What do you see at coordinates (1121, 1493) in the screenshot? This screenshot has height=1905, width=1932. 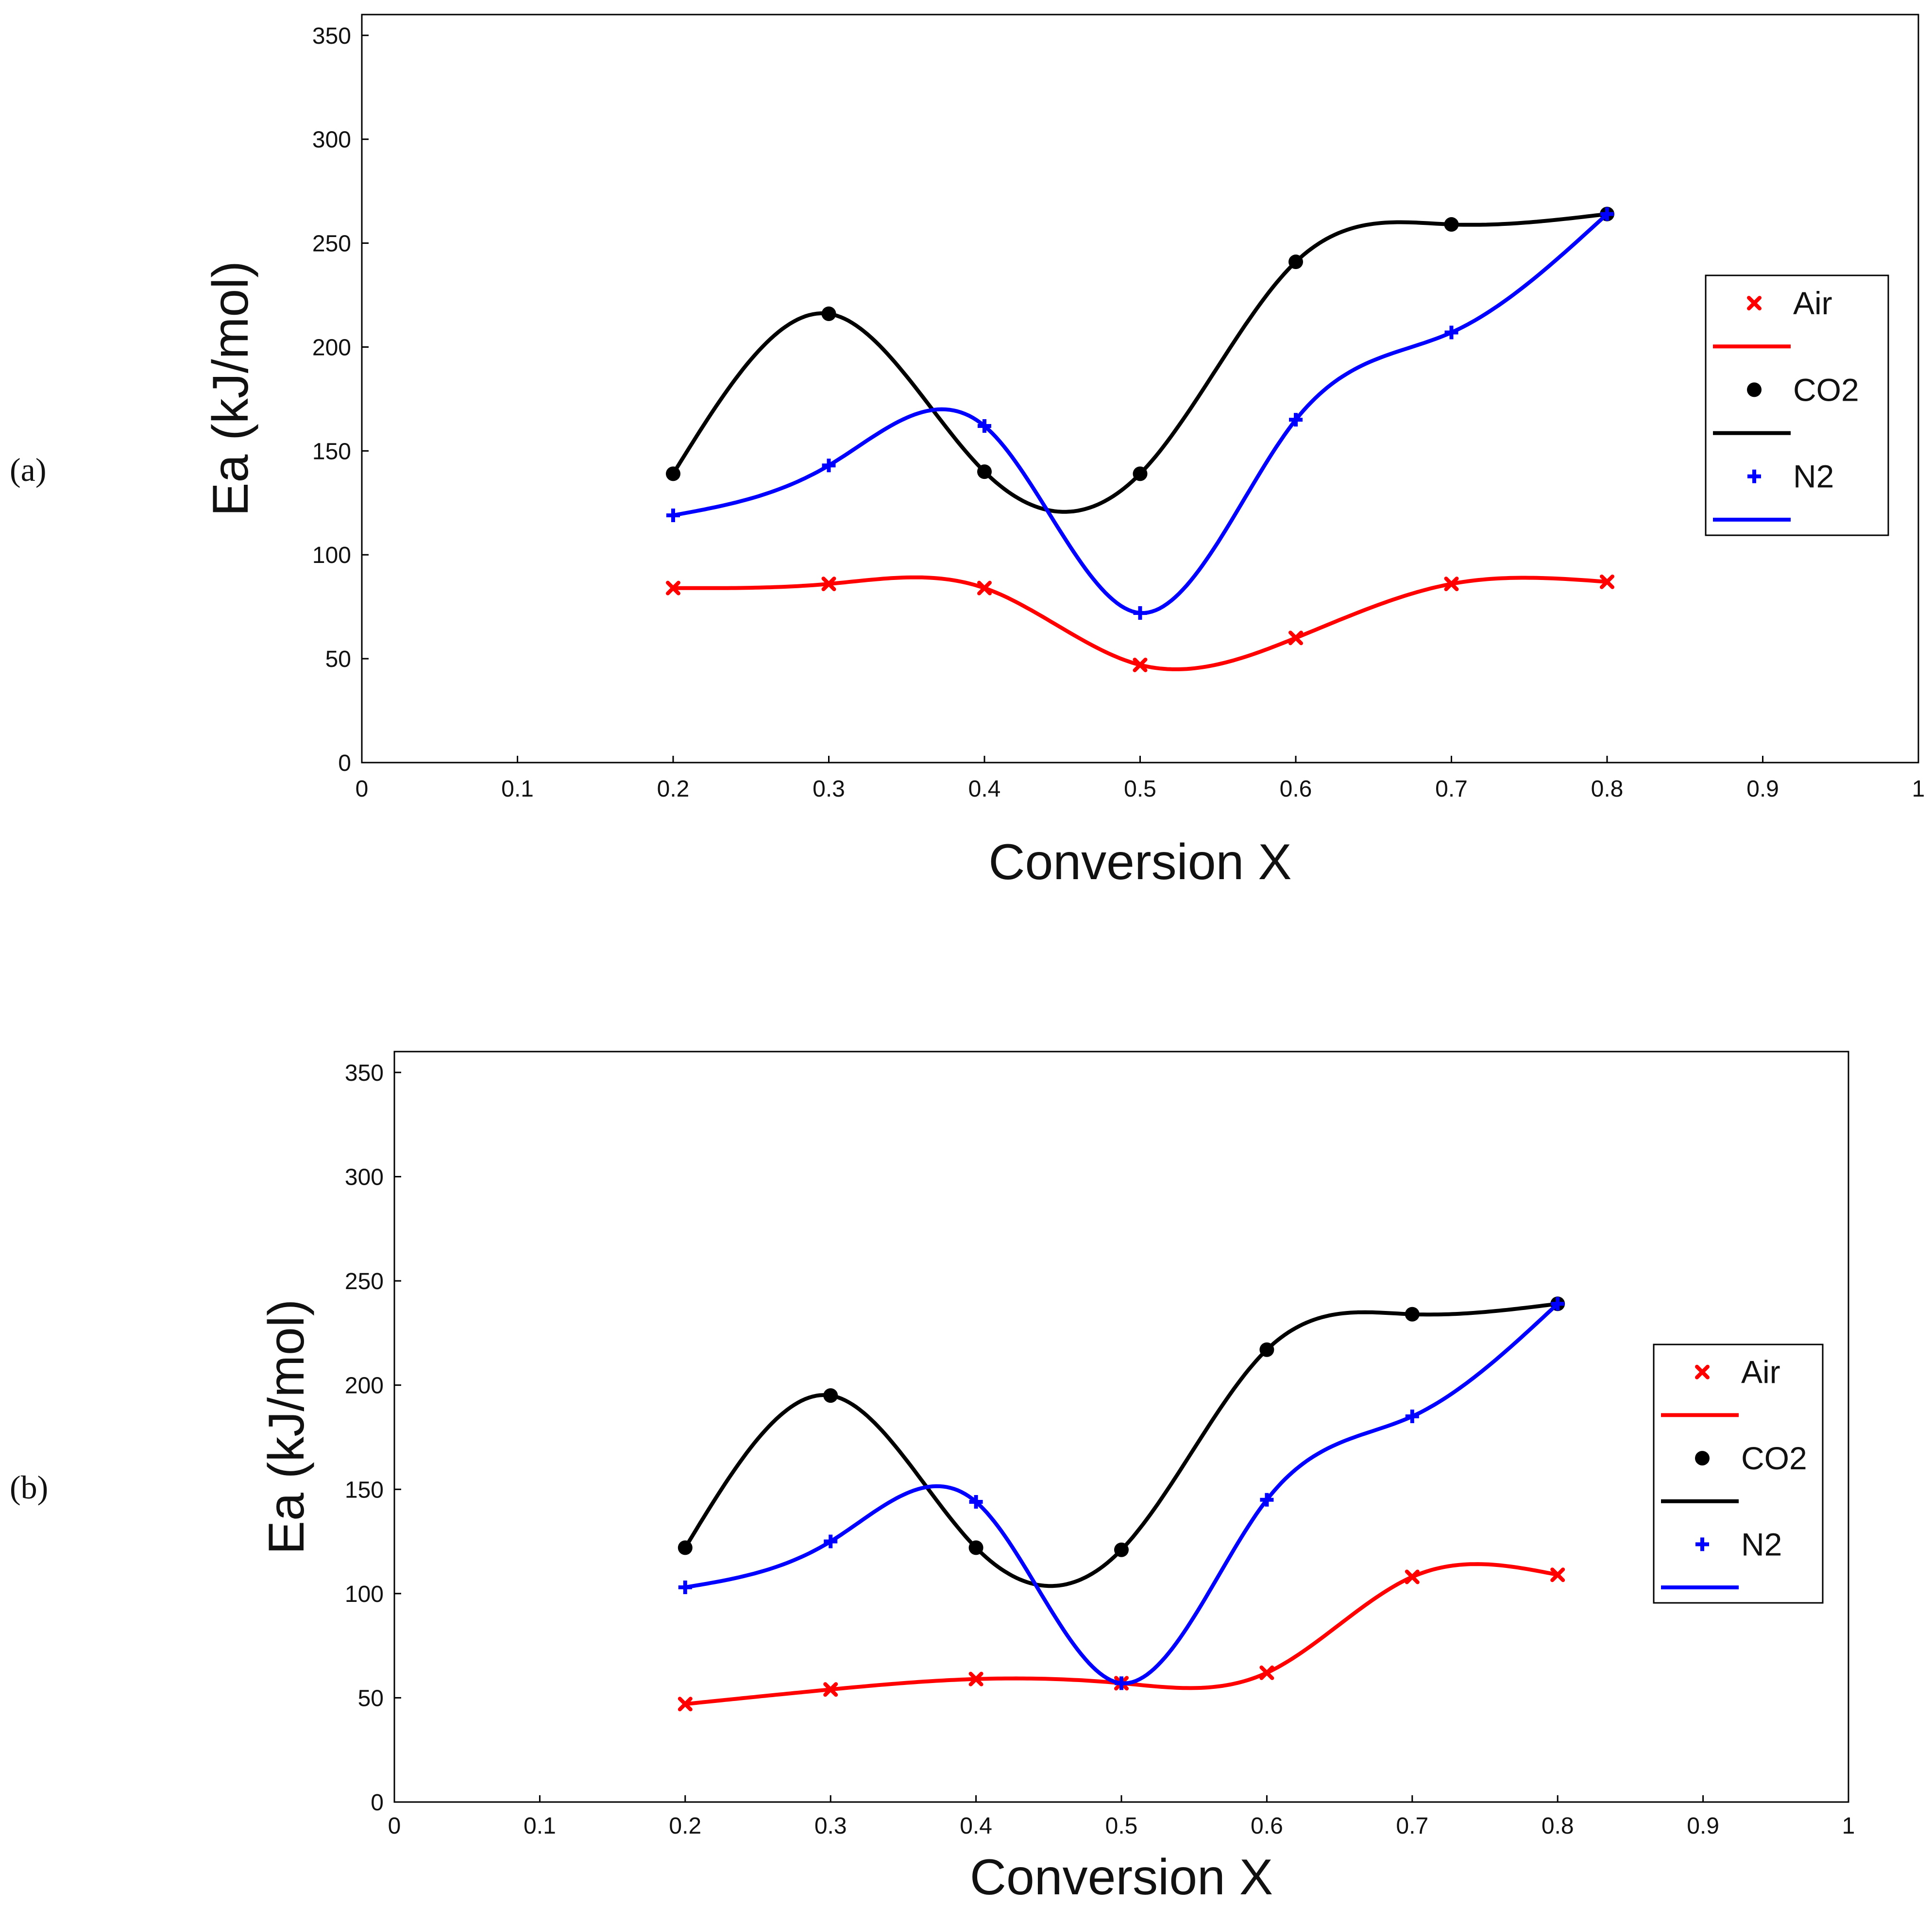 I see `series-n2` at bounding box center [1121, 1493].